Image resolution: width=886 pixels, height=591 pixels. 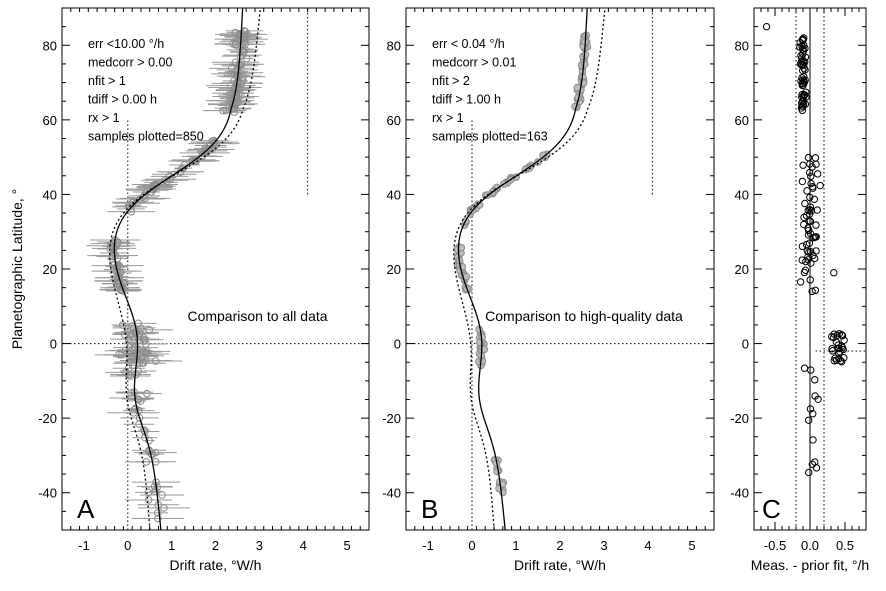 I want to click on x-tick-label: -1, so click(x=84, y=545).